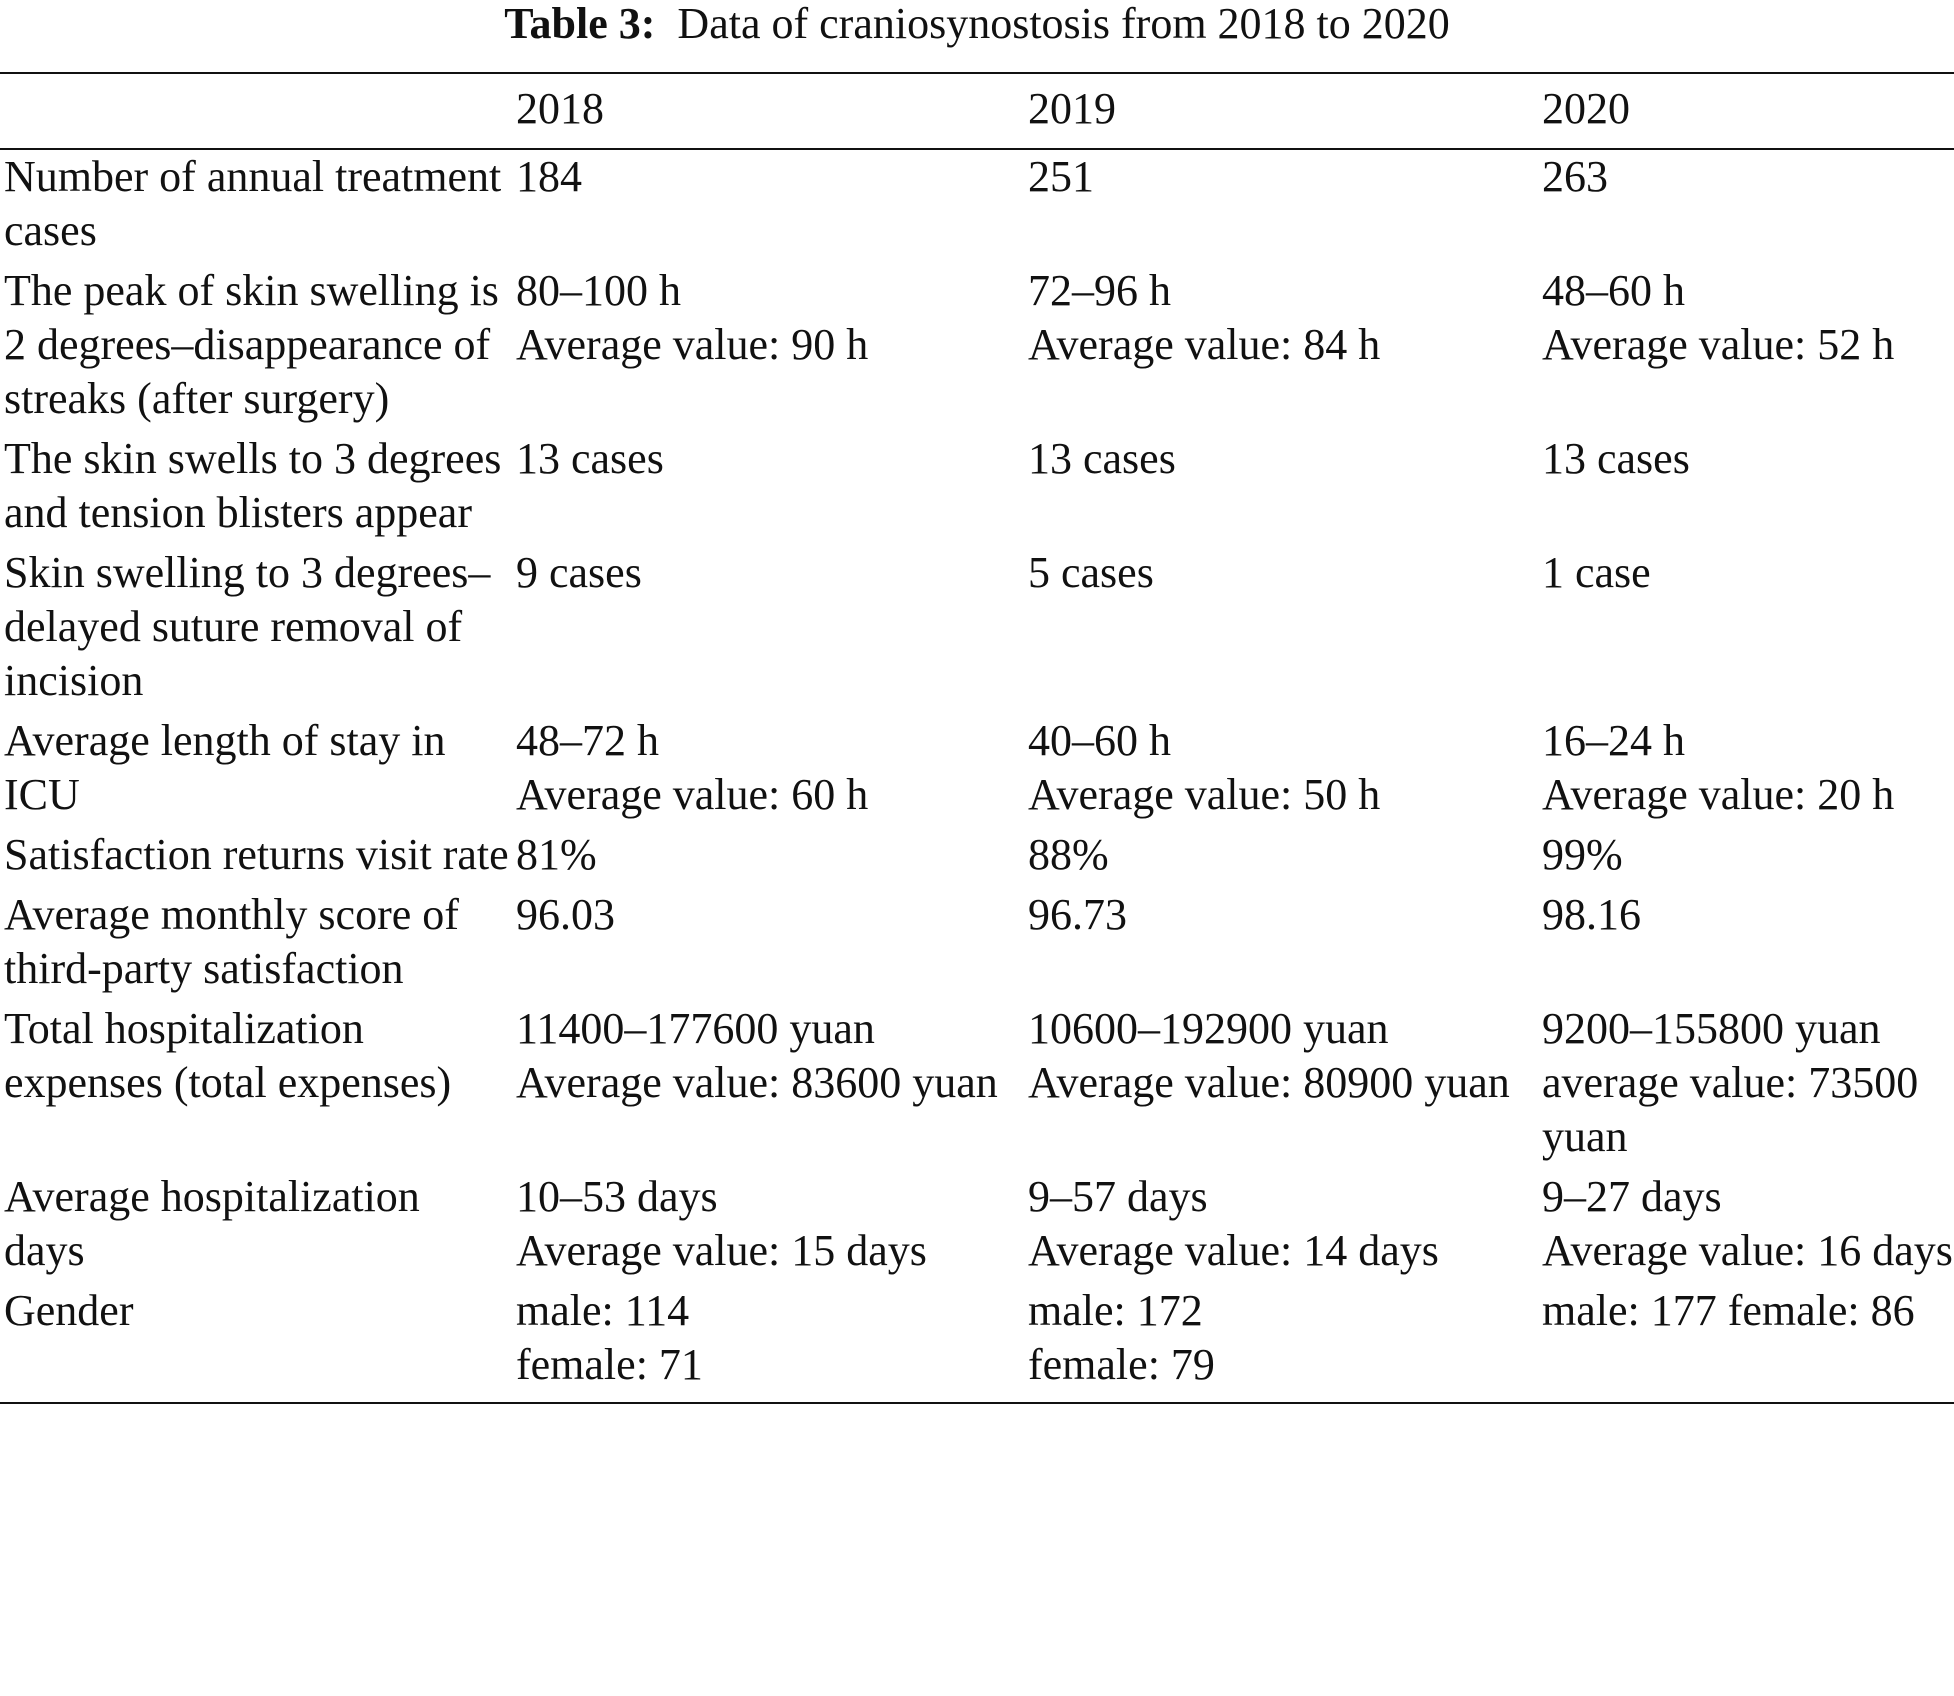  What do you see at coordinates (1632, 1196) in the screenshot?
I see `cell-line: 9–27 days` at bounding box center [1632, 1196].